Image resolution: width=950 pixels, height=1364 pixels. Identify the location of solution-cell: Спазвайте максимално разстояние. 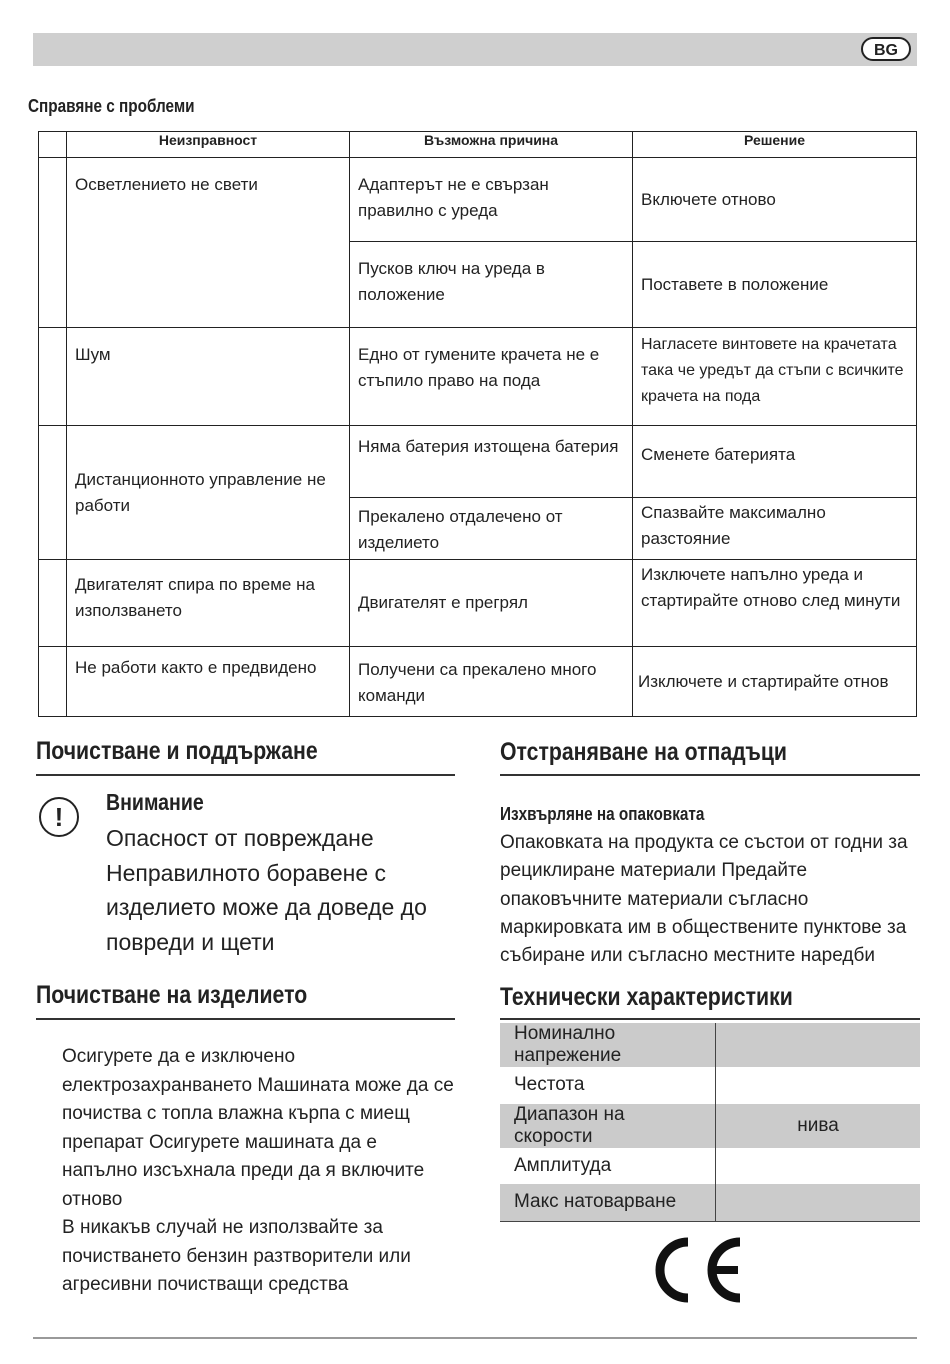
(733, 525).